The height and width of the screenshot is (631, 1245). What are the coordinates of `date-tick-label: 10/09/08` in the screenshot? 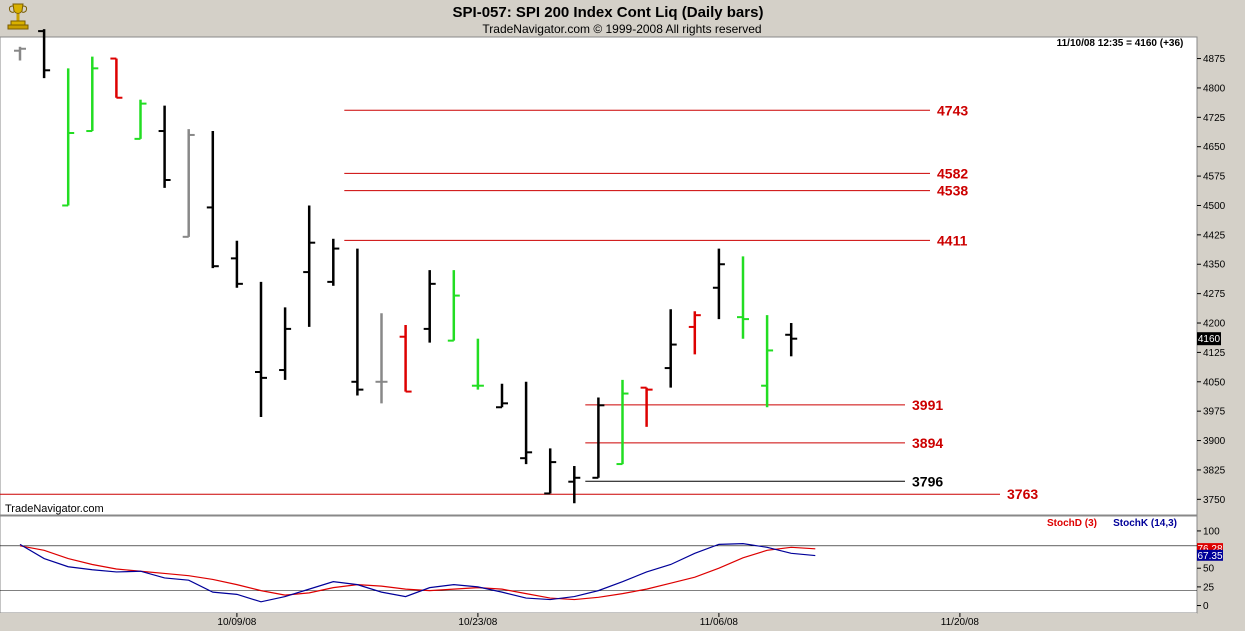 It's located at (236, 622).